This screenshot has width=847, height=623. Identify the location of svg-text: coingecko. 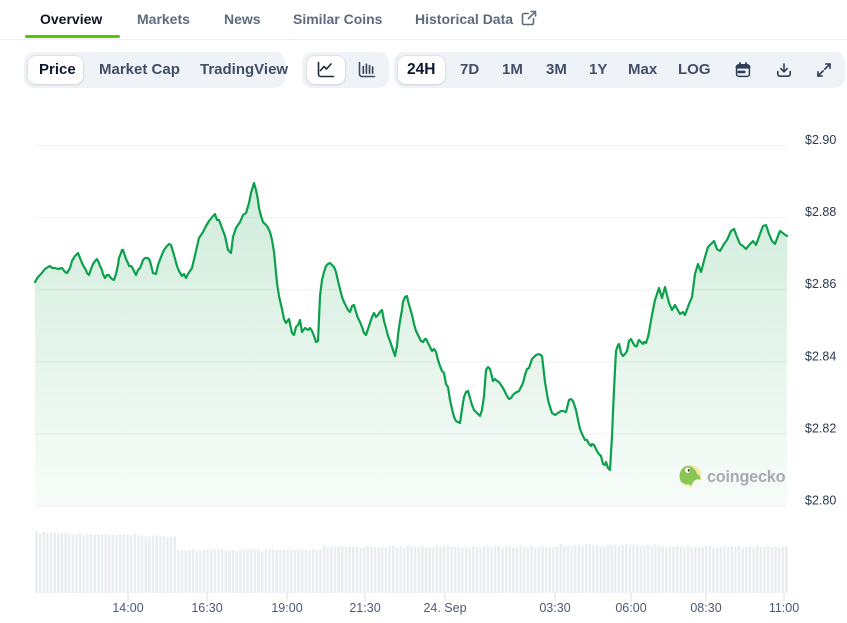
(746, 477).